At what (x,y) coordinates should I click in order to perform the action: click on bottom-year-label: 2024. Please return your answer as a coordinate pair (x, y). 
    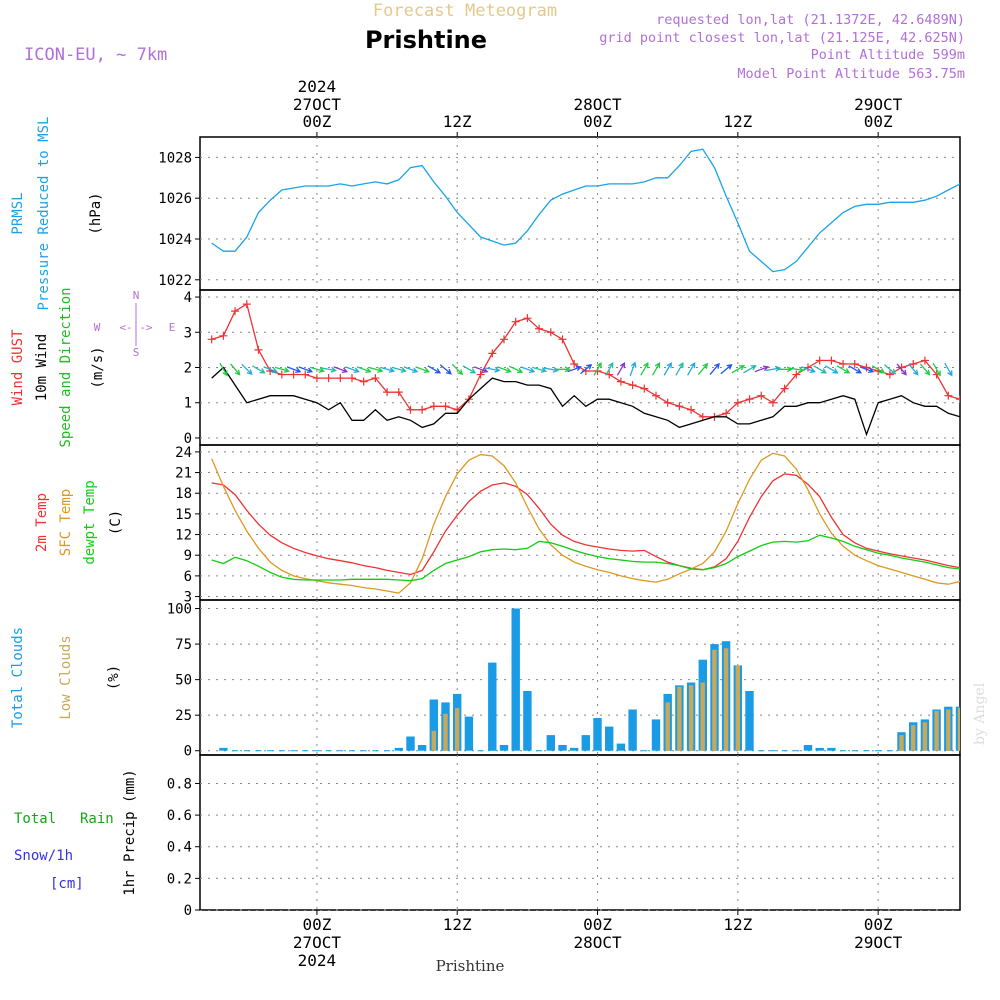
    Looking at the image, I should click on (317, 960).